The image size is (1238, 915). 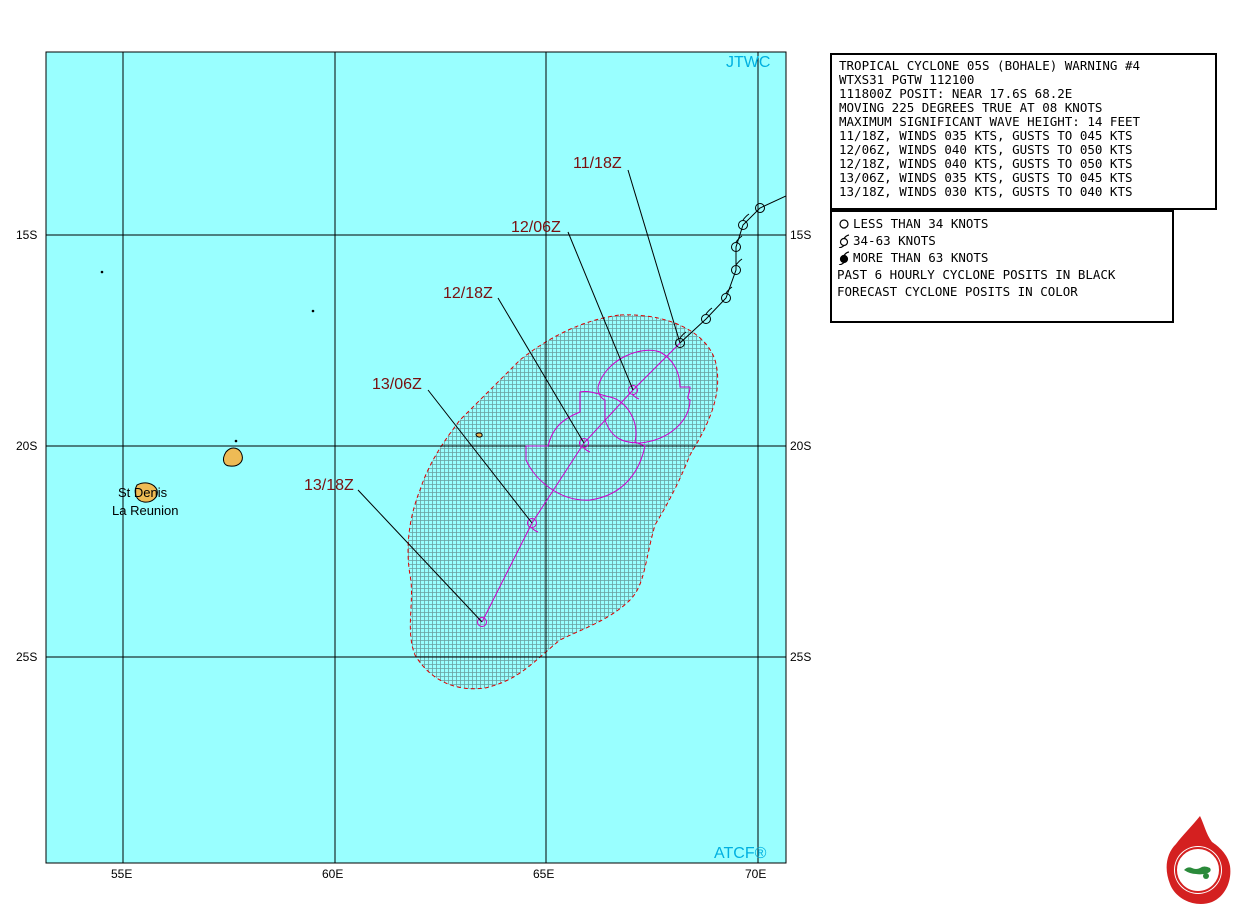 What do you see at coordinates (986, 163) in the screenshot?
I see `warning-line: 12/18Z, WINDS 040 KTS, GUSTS TO 050 KTS` at bounding box center [986, 163].